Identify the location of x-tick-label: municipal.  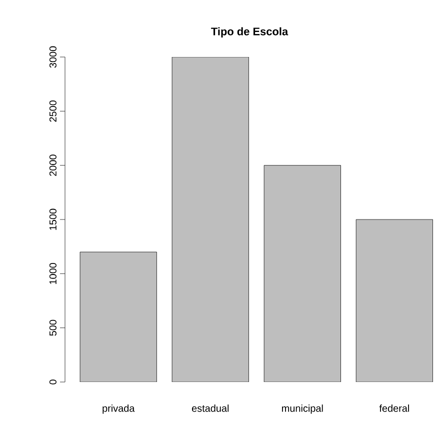
(302, 409).